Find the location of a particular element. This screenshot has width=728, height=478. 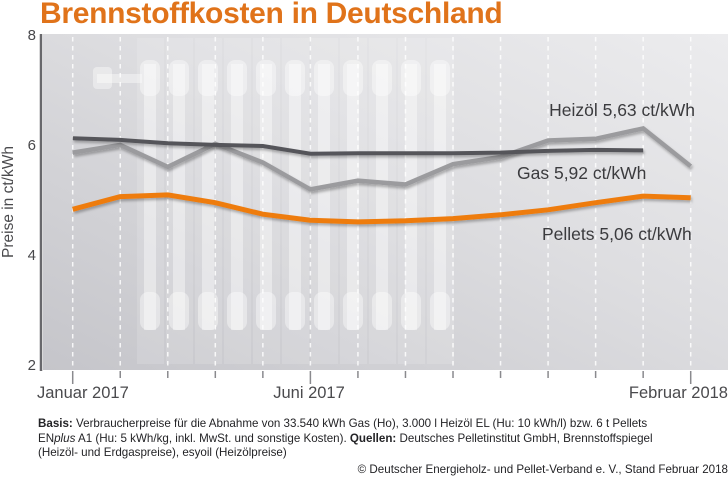

enplus-italic: plus is located at coordinates (65, 438).